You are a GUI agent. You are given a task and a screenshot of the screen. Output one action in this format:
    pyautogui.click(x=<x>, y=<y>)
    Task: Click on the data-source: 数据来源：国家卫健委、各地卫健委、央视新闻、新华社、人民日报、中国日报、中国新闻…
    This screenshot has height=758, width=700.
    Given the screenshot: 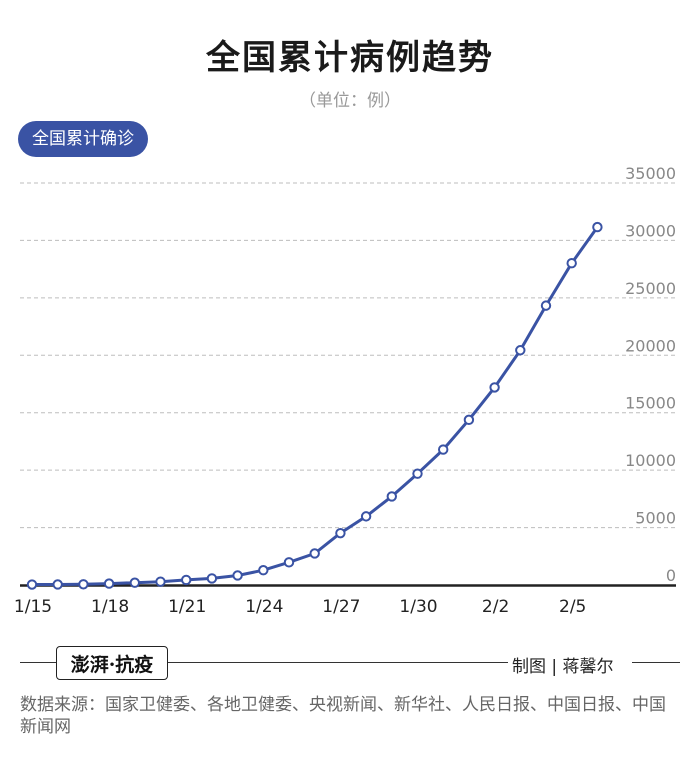 What is the action you would take?
    pyautogui.click(x=343, y=716)
    